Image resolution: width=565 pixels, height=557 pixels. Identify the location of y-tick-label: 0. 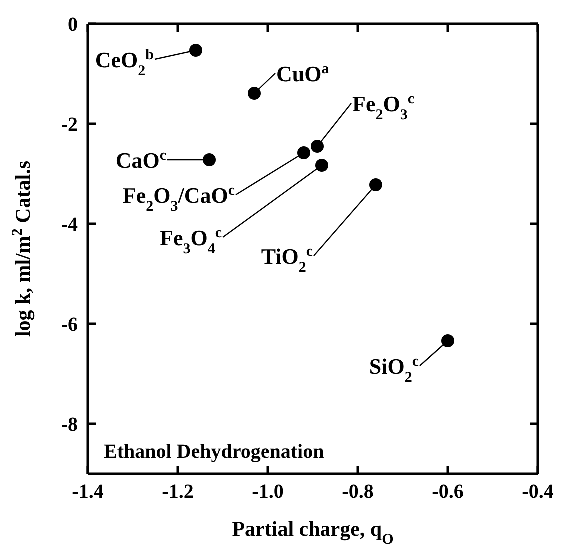
(73, 25).